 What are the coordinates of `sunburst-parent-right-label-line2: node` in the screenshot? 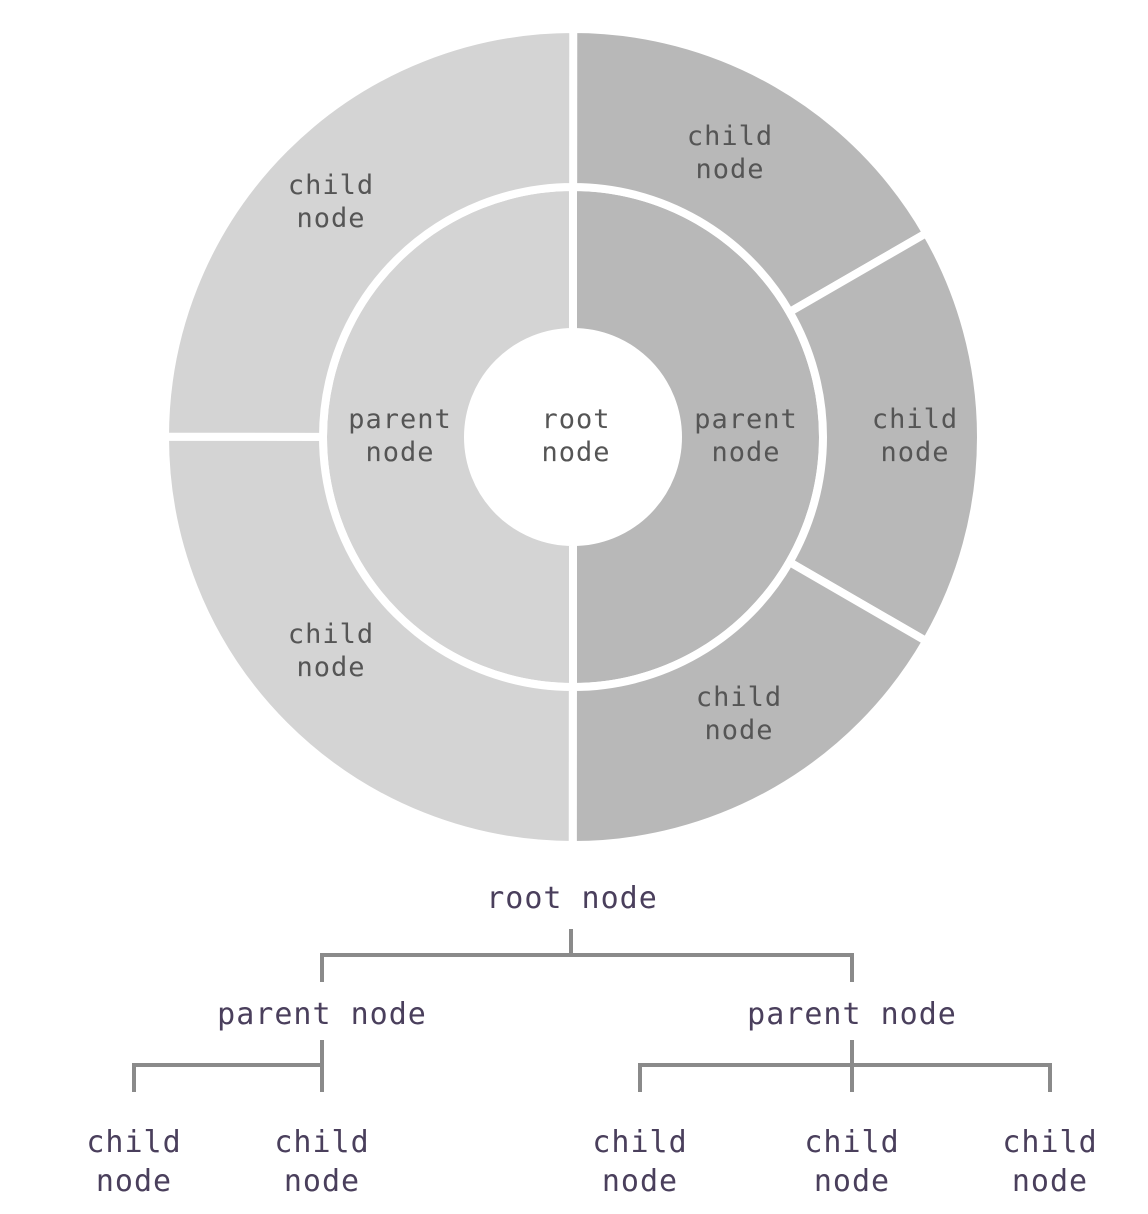 It's located at (745, 452).